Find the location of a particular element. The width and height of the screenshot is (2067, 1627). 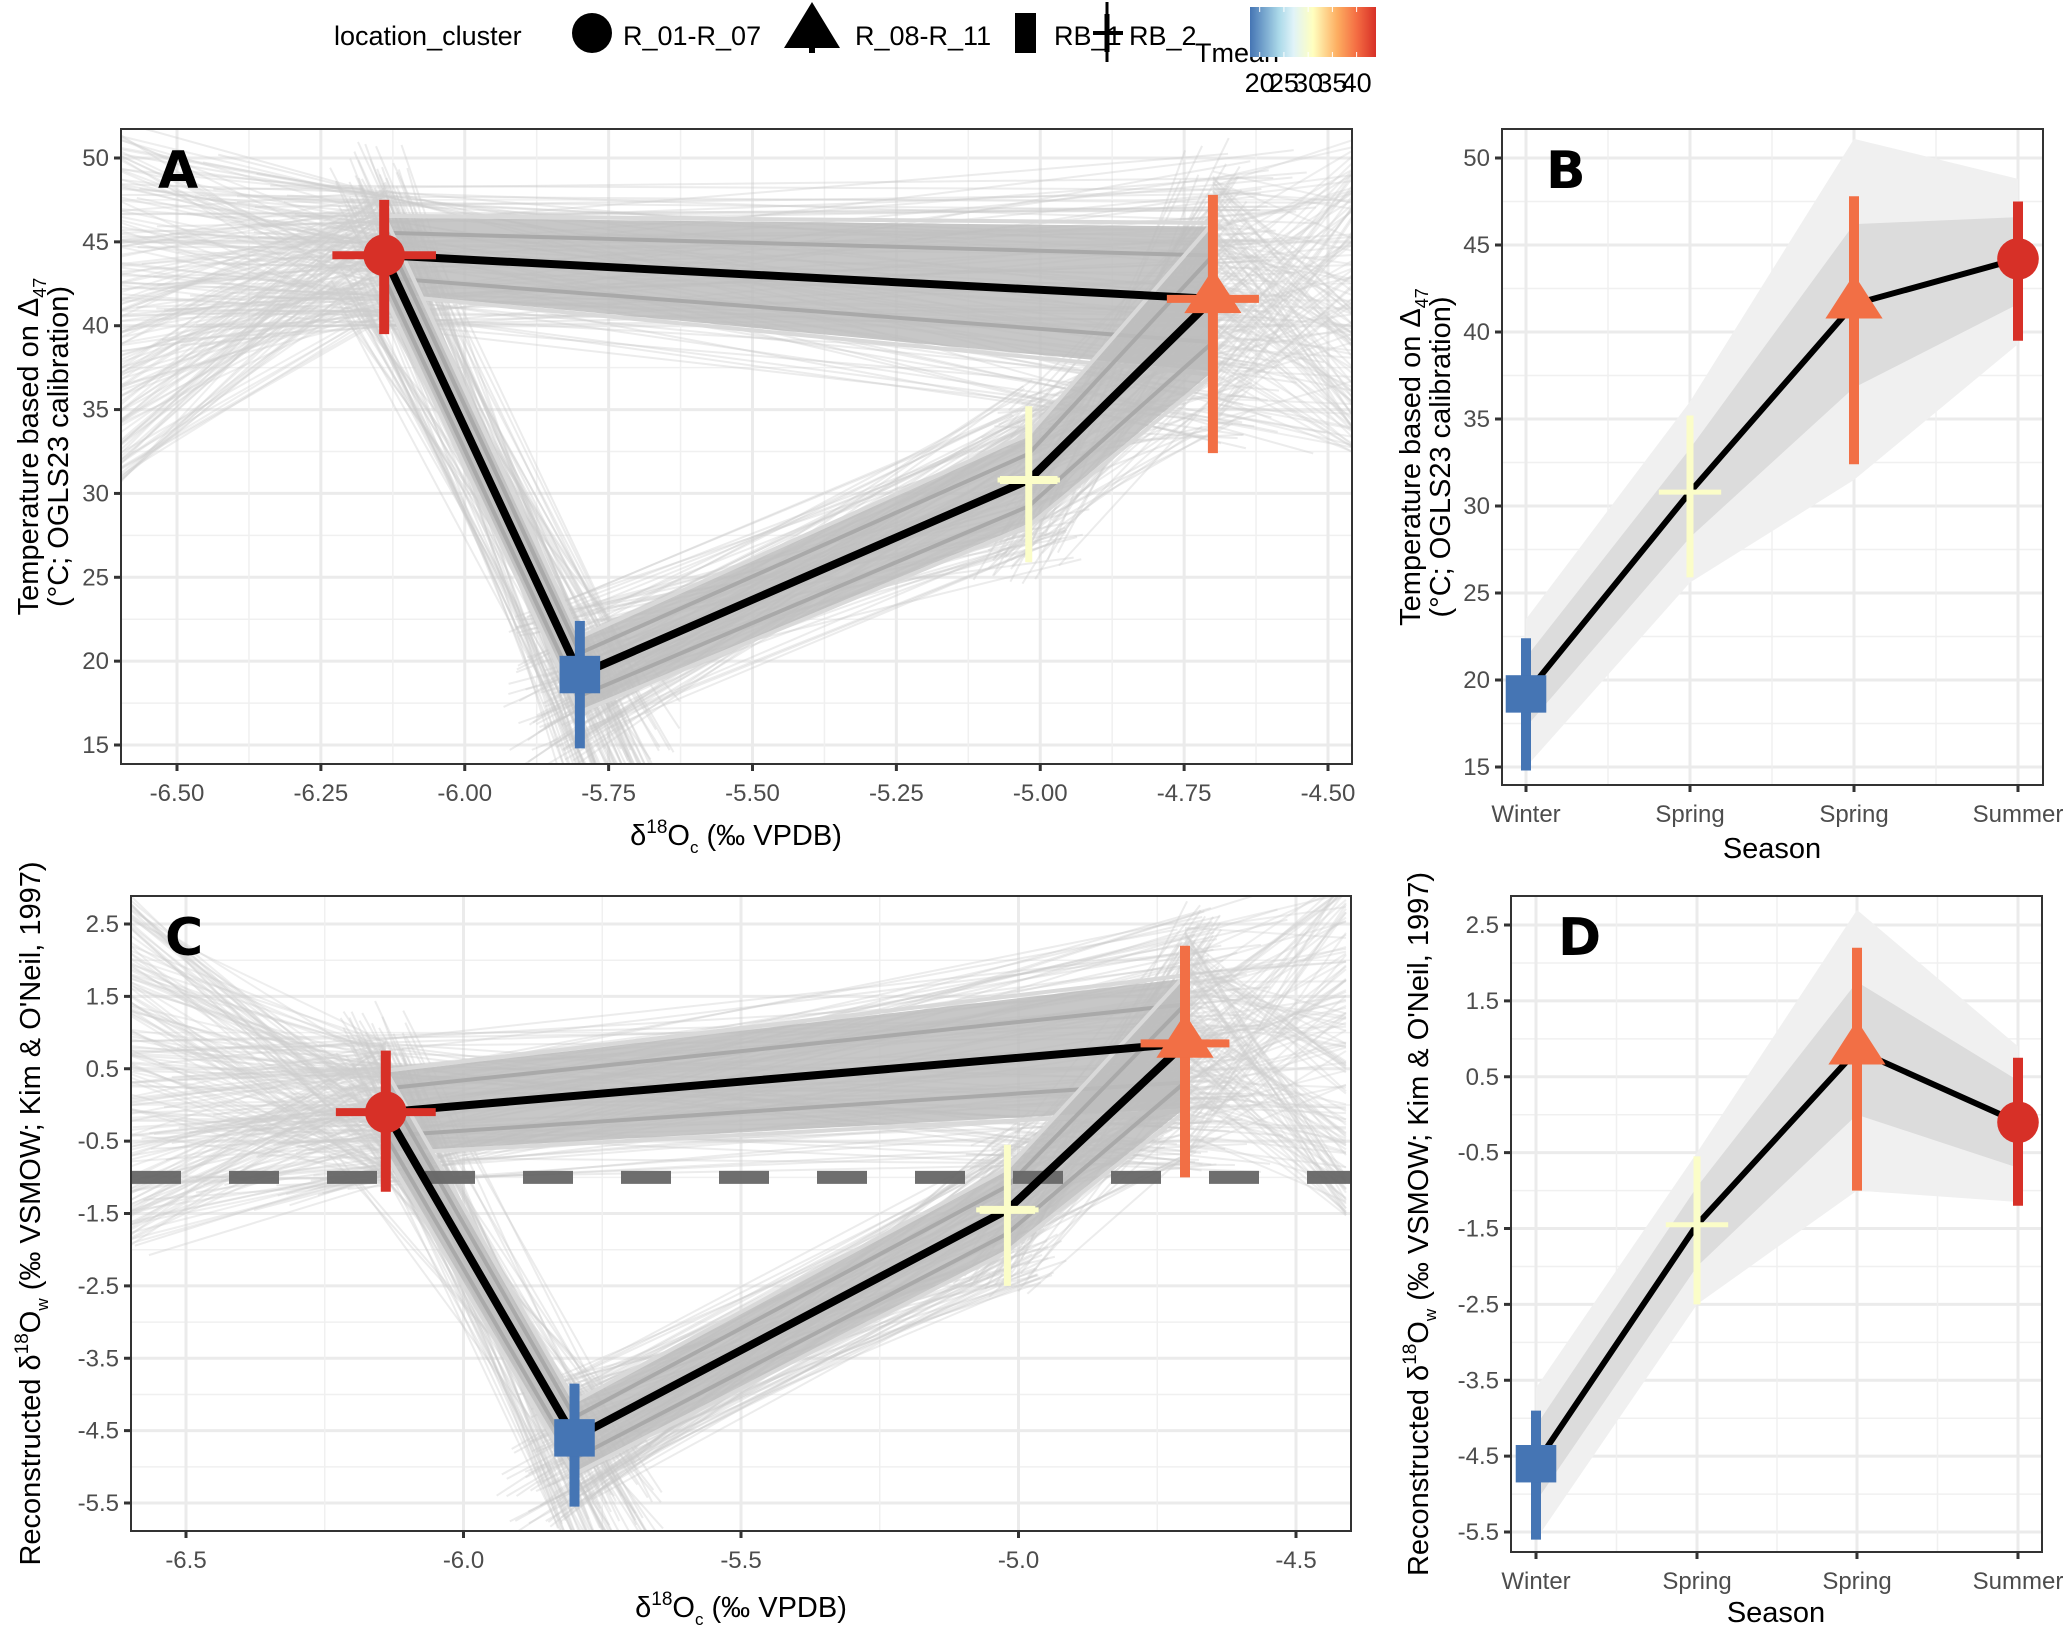

y-tick-label: 15 is located at coordinates (1476, 767).